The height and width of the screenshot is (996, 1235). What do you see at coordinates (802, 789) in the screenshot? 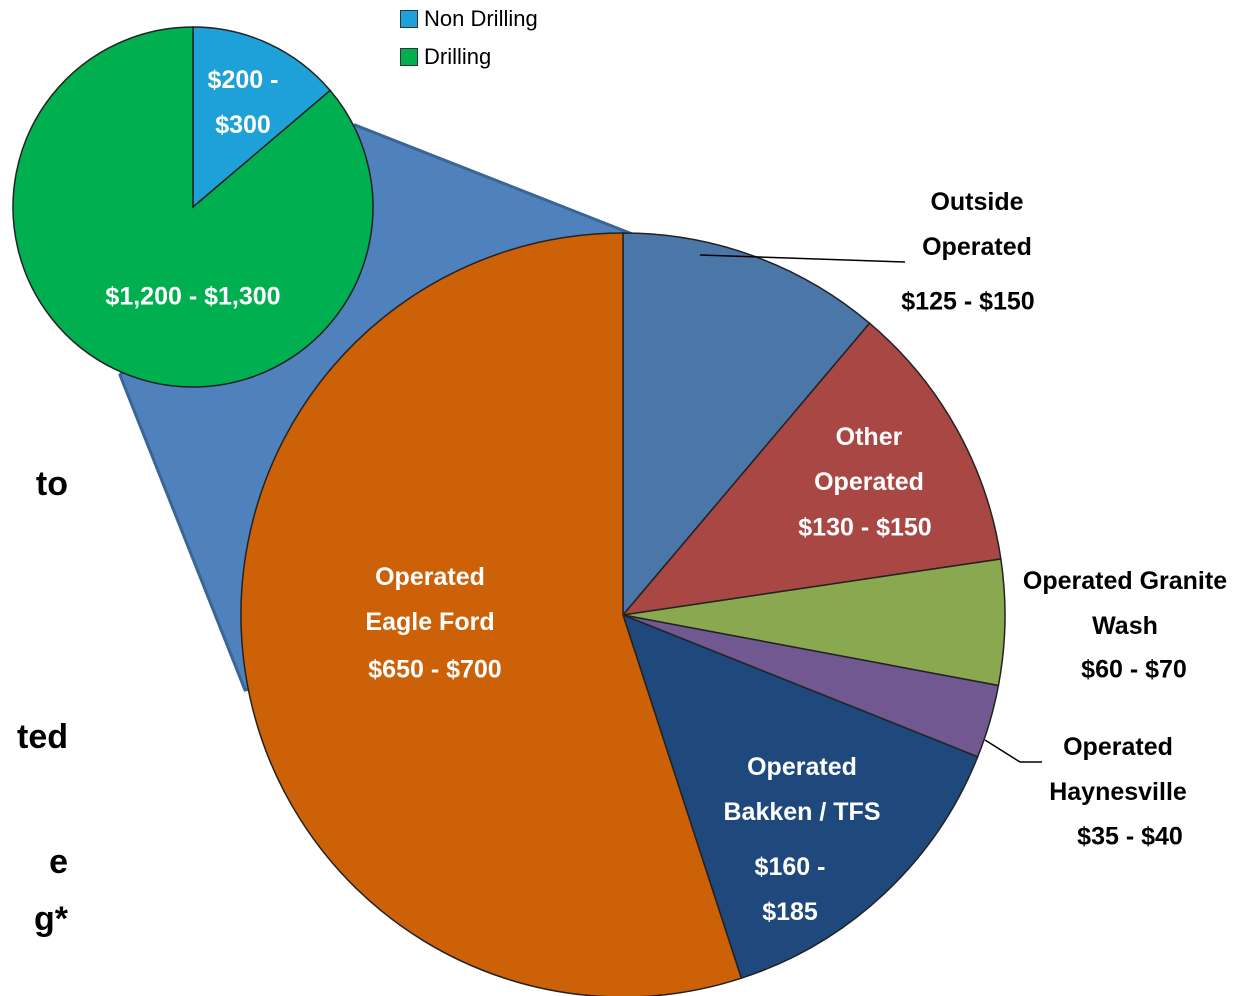
I see `slice-name: Operated Bakken / TFS` at bounding box center [802, 789].